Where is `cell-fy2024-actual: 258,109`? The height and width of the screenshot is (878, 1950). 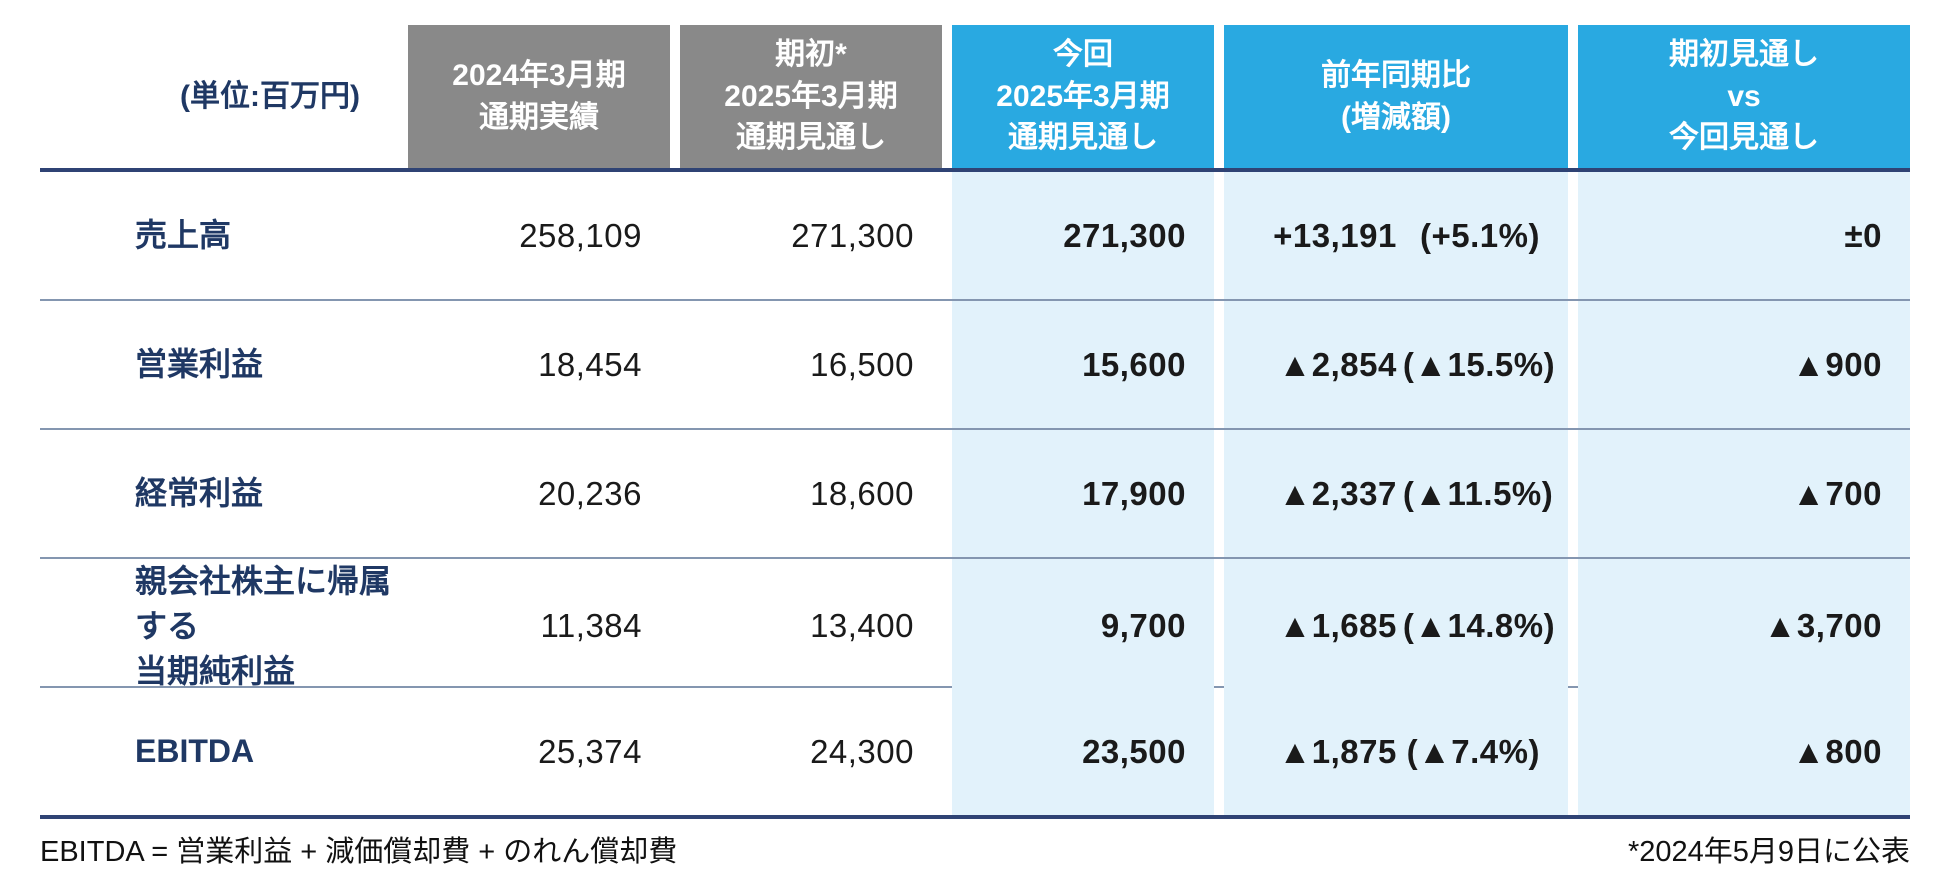
cell-fy2024-actual: 258,109 is located at coordinates (580, 235).